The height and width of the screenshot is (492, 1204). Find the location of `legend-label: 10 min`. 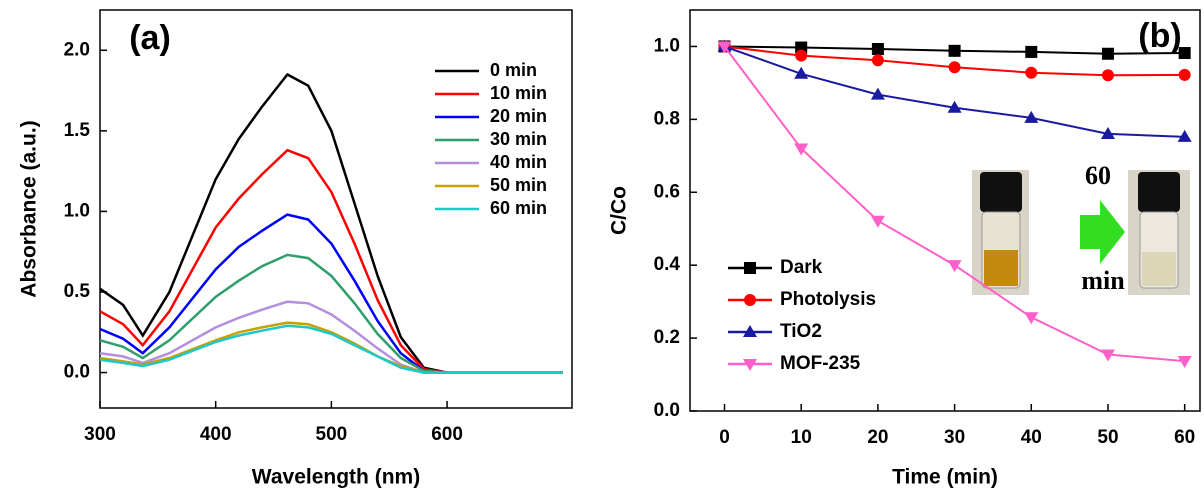

legend-label: 10 min is located at coordinates (518, 93).